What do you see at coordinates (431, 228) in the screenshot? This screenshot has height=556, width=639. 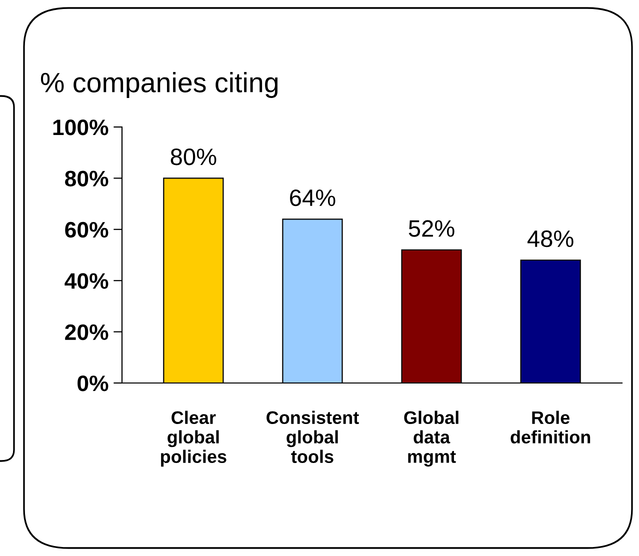 I see `data-label: 52%` at bounding box center [431, 228].